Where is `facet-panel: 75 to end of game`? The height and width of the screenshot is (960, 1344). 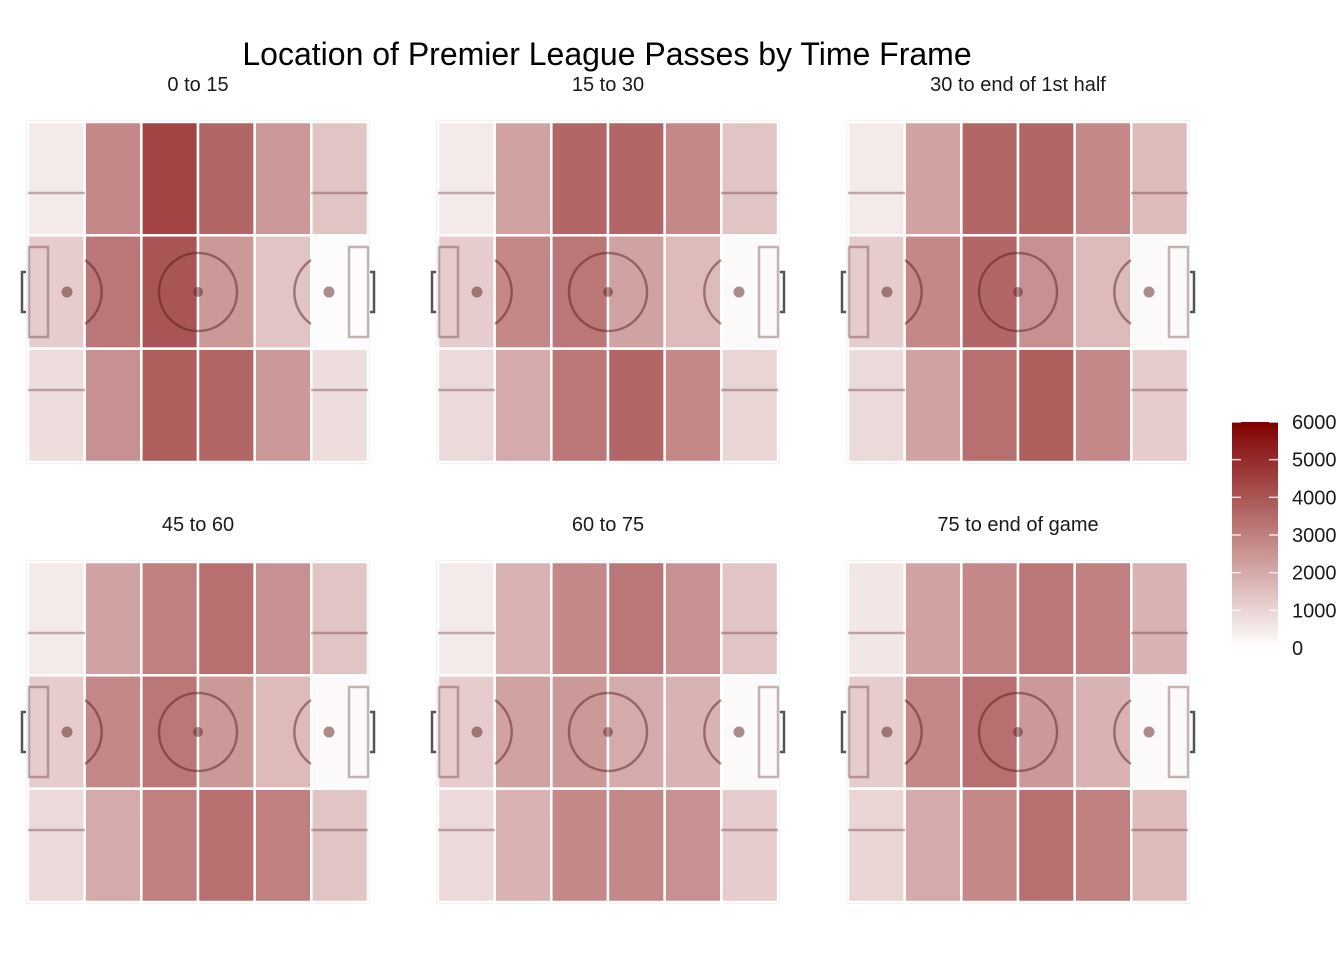 facet-panel: 75 to end of game is located at coordinates (1018, 709).